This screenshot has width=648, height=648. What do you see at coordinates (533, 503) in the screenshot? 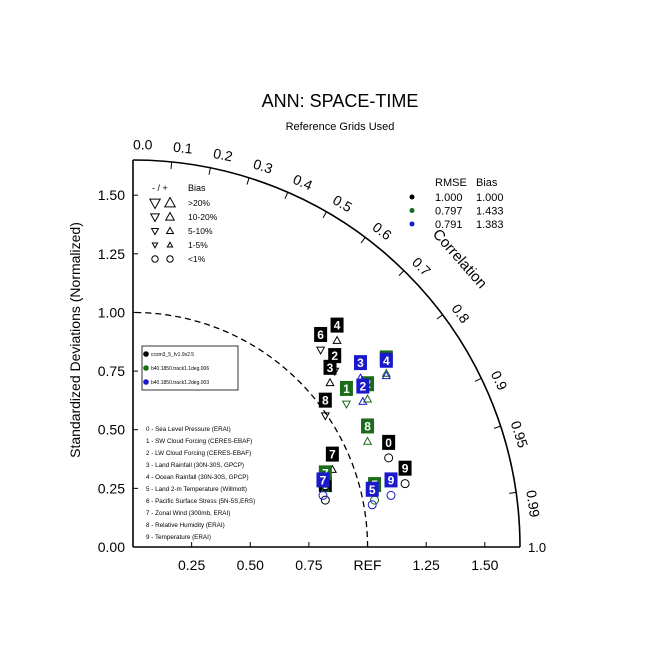
I see `corr-tick-label: 0.99` at bounding box center [533, 503].